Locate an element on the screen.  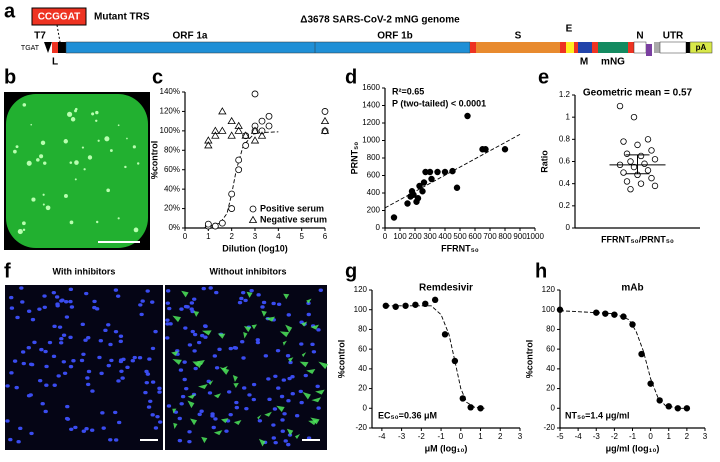
x-tick-label: 100 is located at coordinates (400, 236).